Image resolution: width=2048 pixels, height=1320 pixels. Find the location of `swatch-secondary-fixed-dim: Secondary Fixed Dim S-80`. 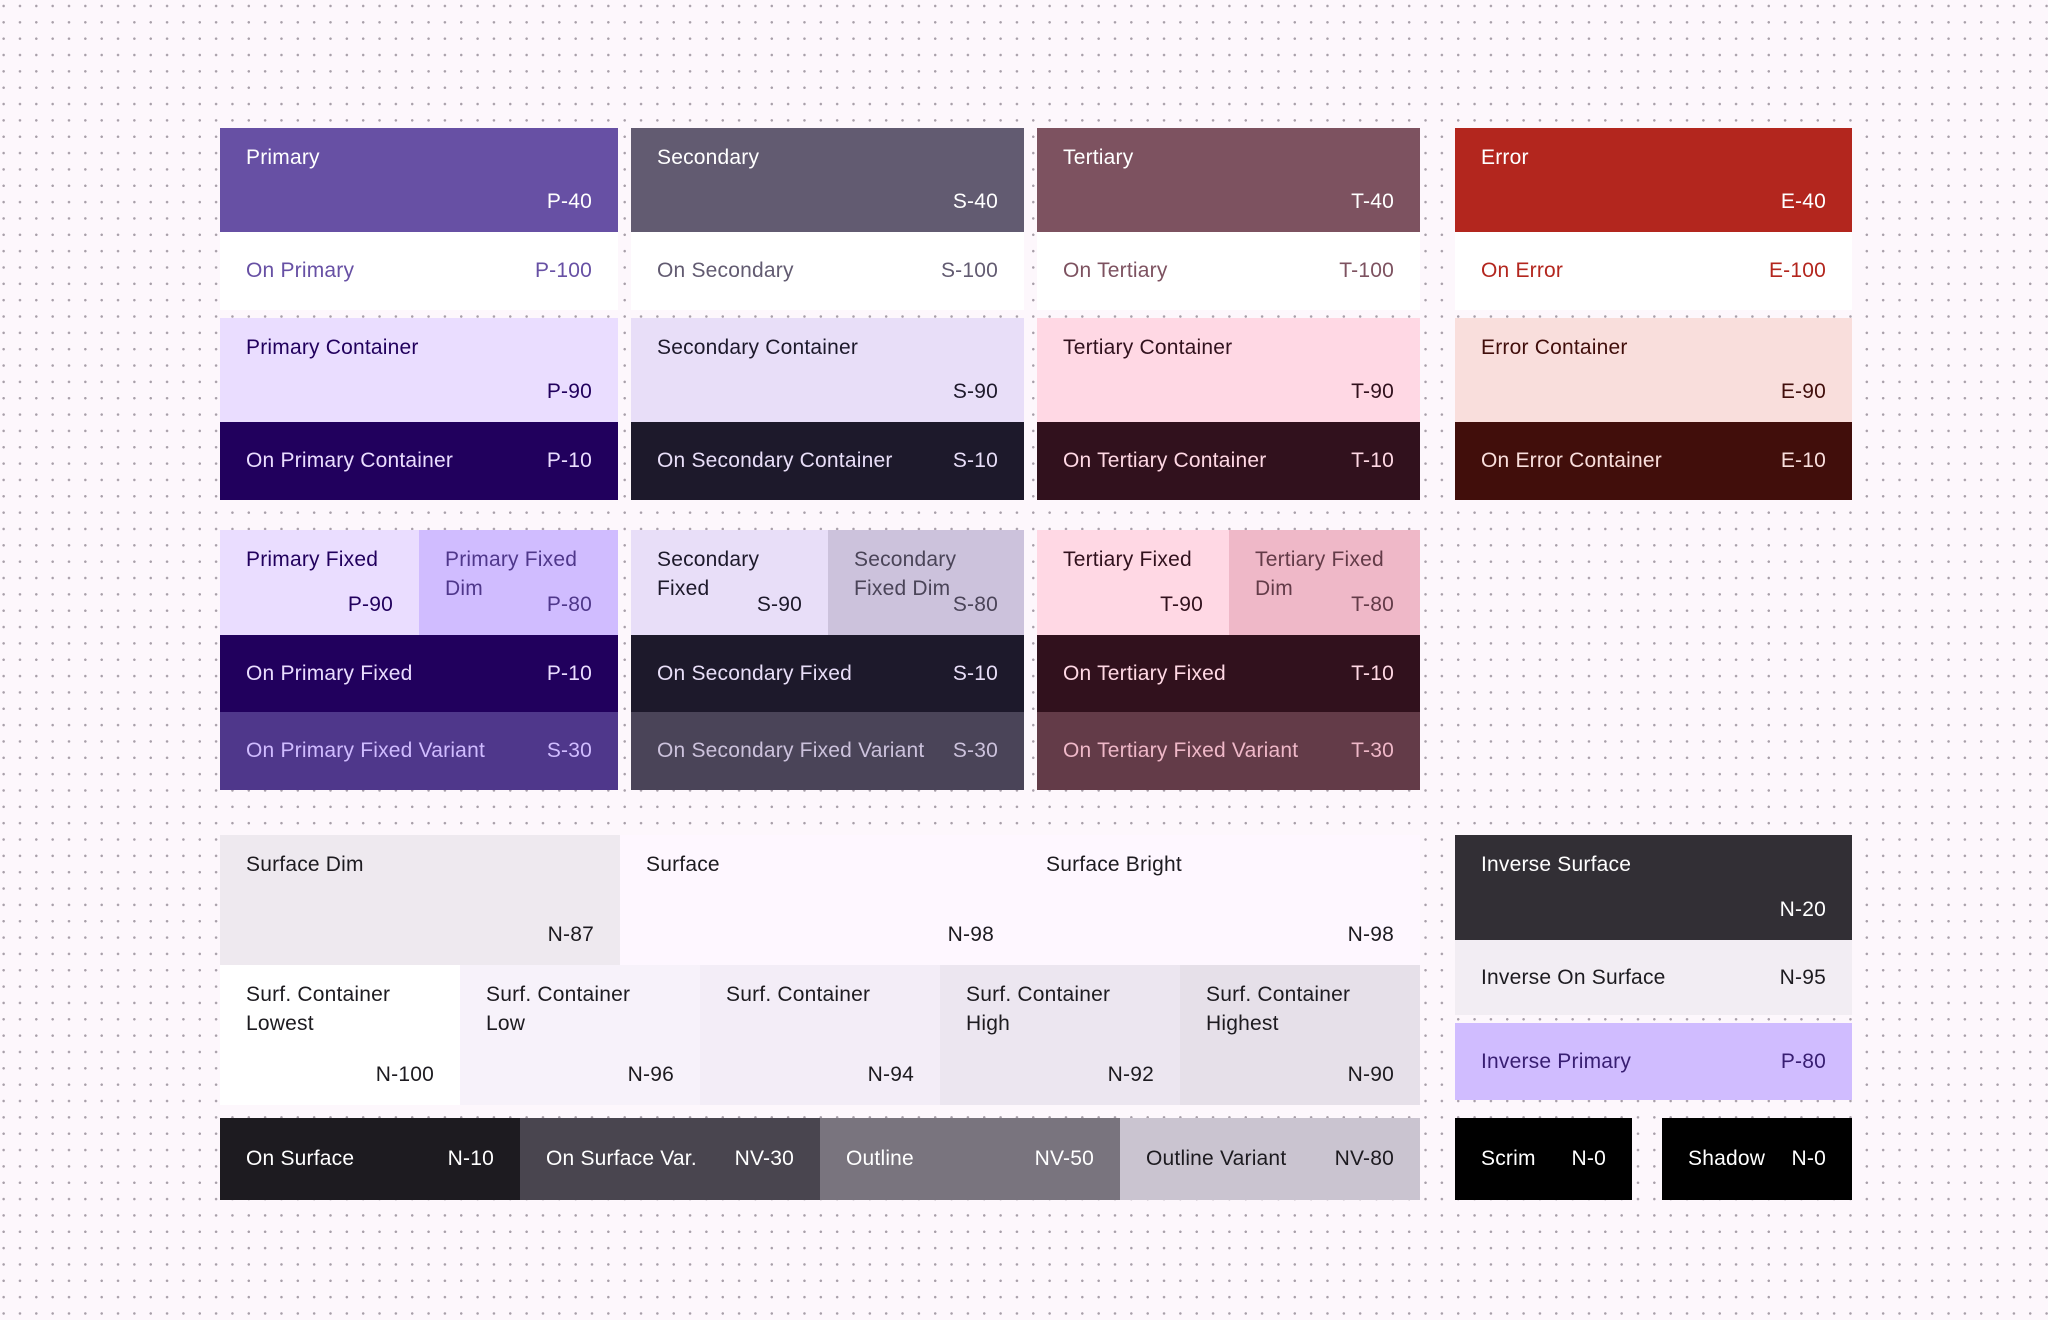

swatch-secondary-fixed-dim: Secondary Fixed Dim S-80 is located at coordinates (926, 582).